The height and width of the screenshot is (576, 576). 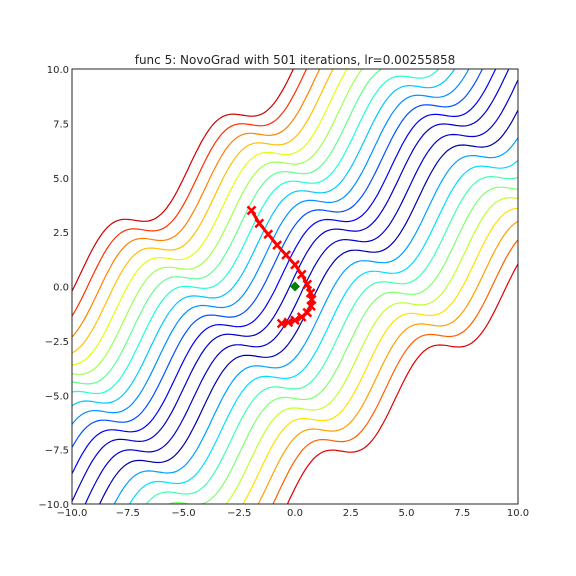 I want to click on x-tick-label: −7.5, so click(x=128, y=513).